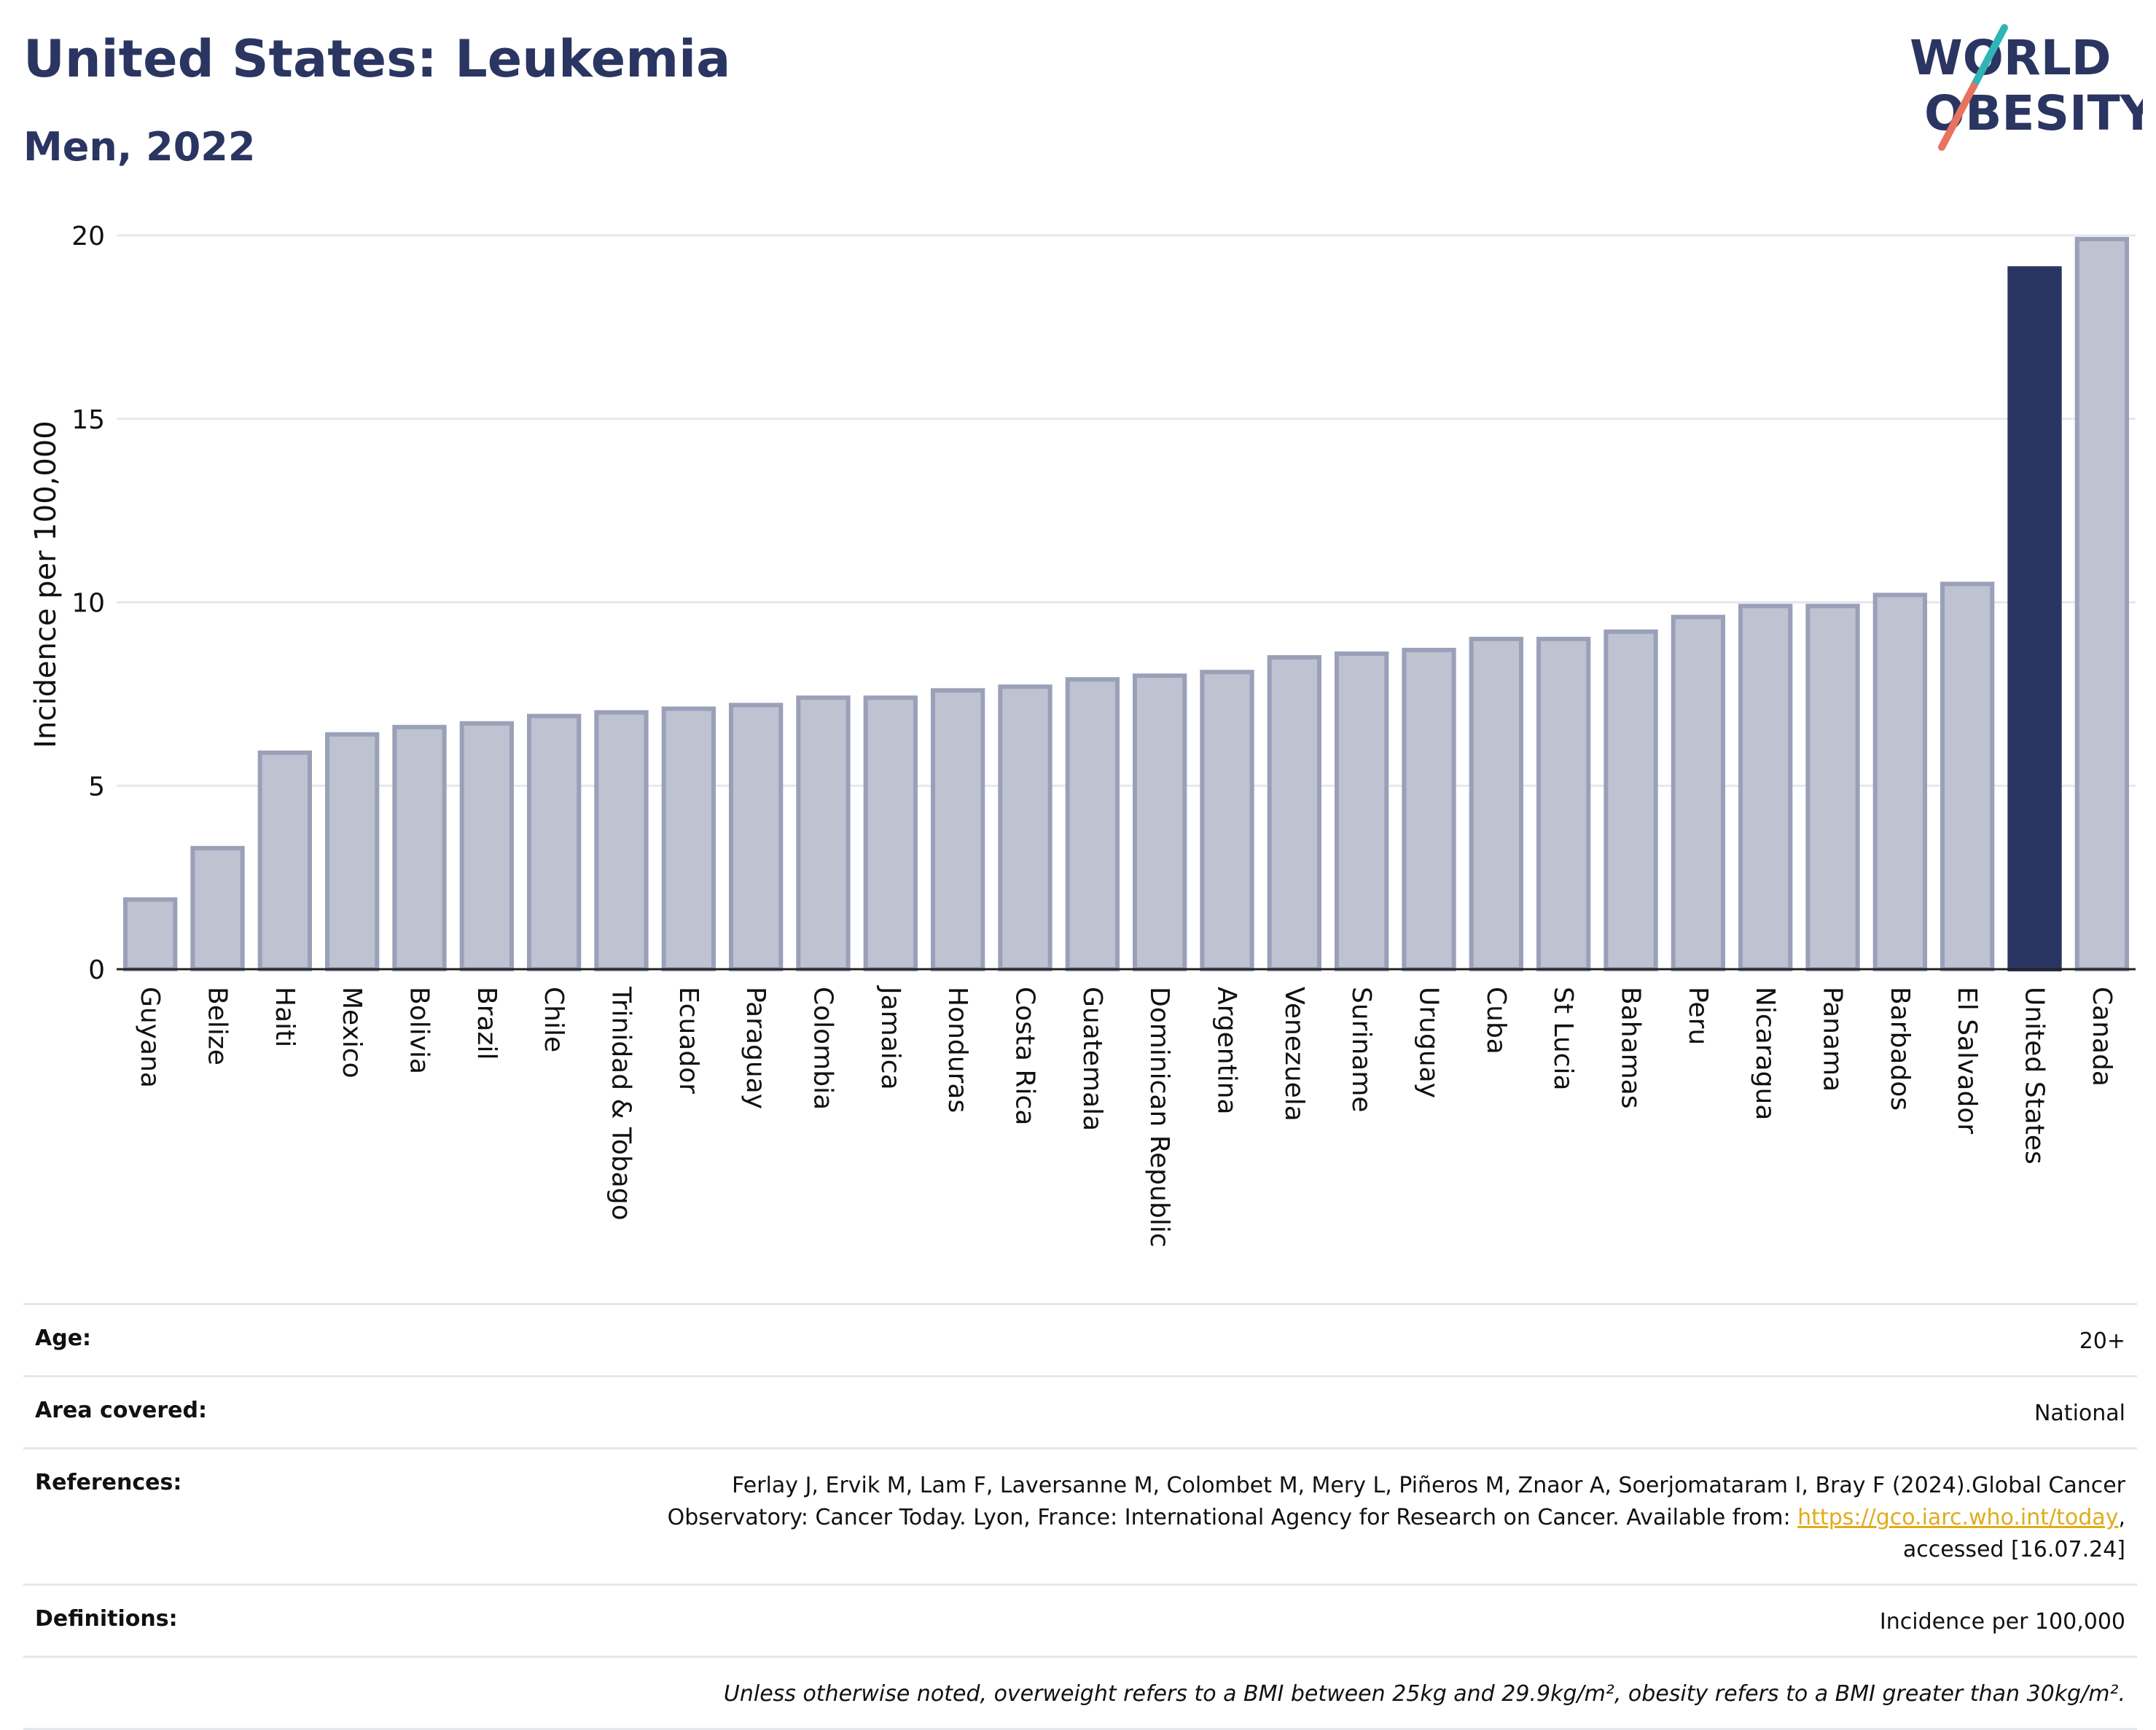  What do you see at coordinates (1025, 827) in the screenshot?
I see `bar-costa-rica` at bounding box center [1025, 827].